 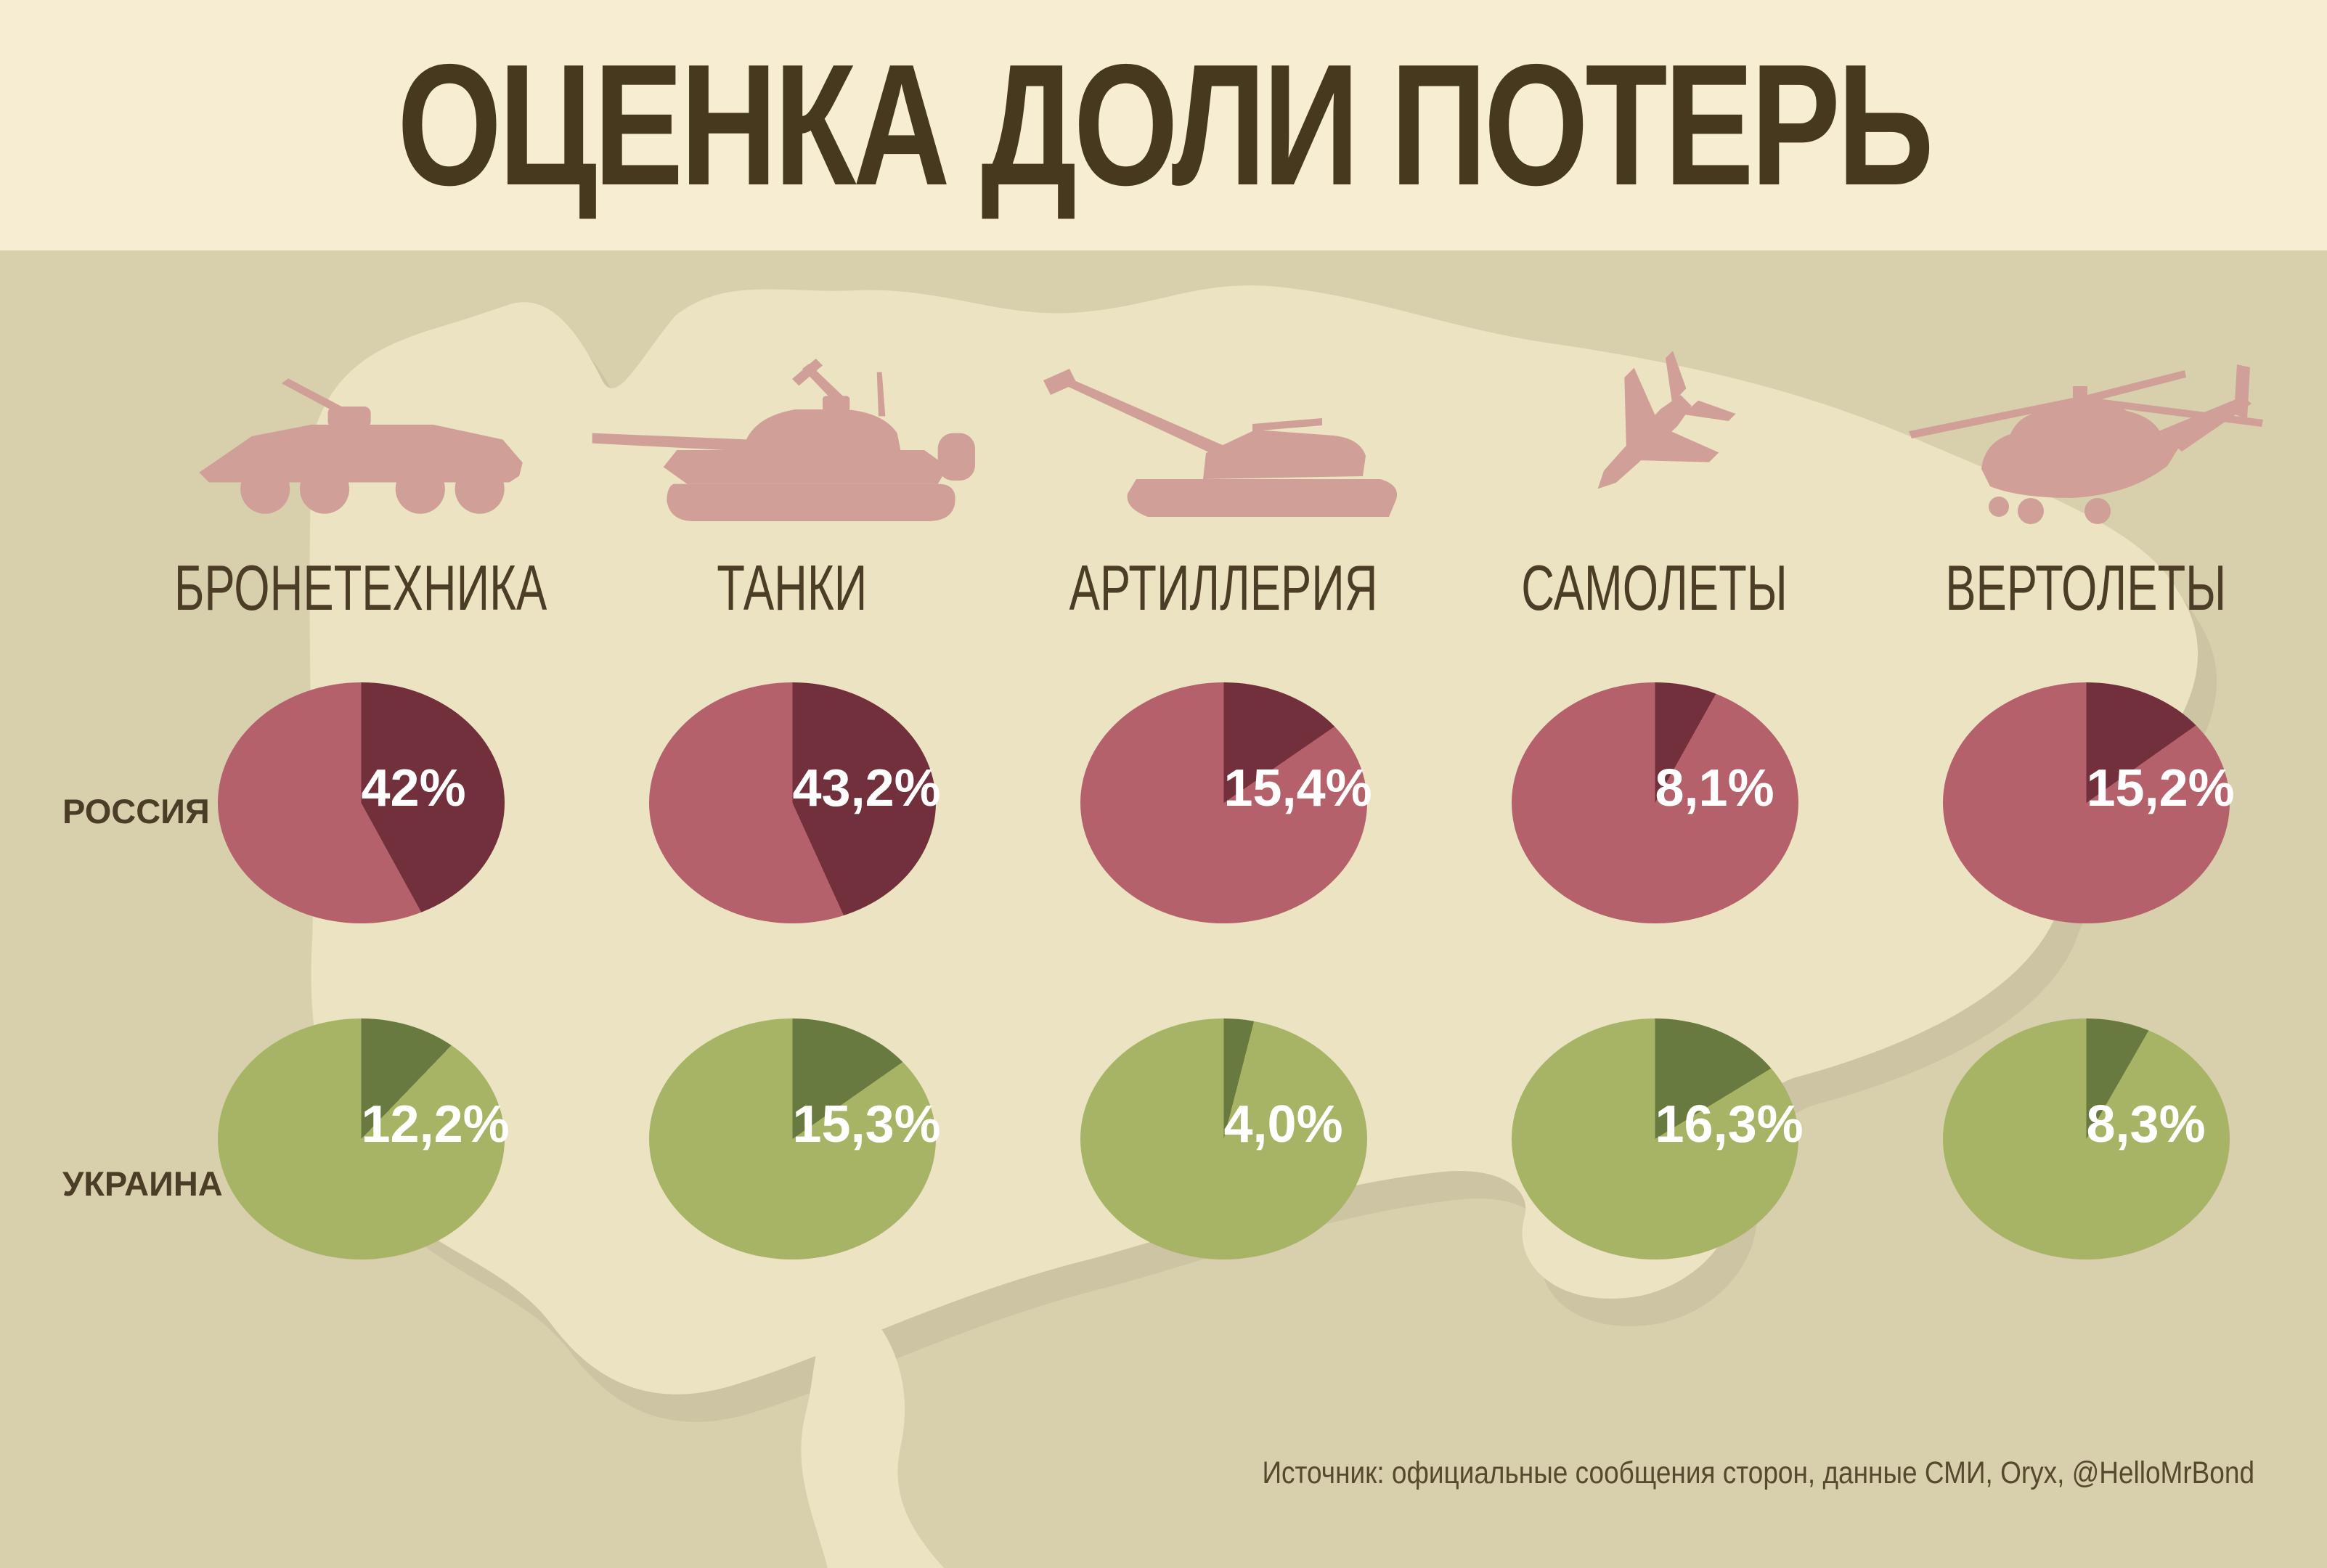 I want to click on pie-ukraine-artillery: 4,0%, so click(x=1223, y=1139).